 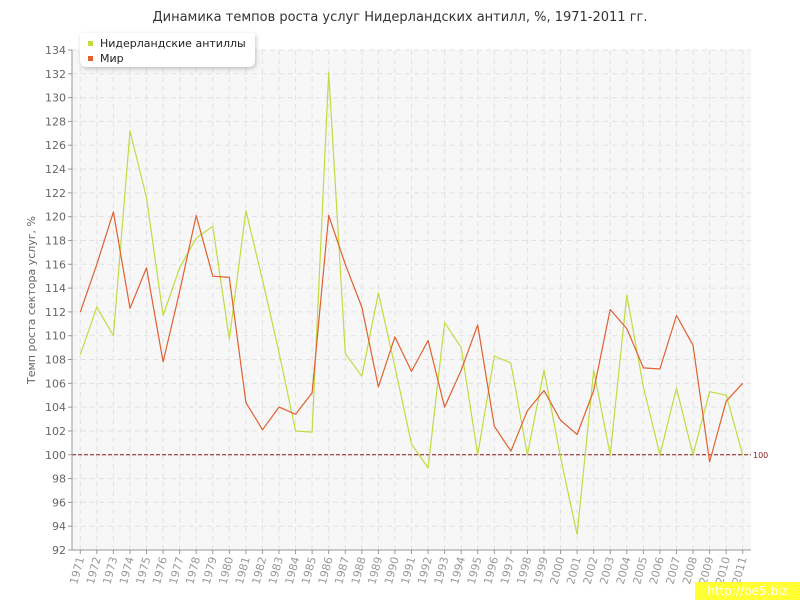 What do you see at coordinates (55, 336) in the screenshot?
I see `y-tick-label: 110` at bounding box center [55, 336].